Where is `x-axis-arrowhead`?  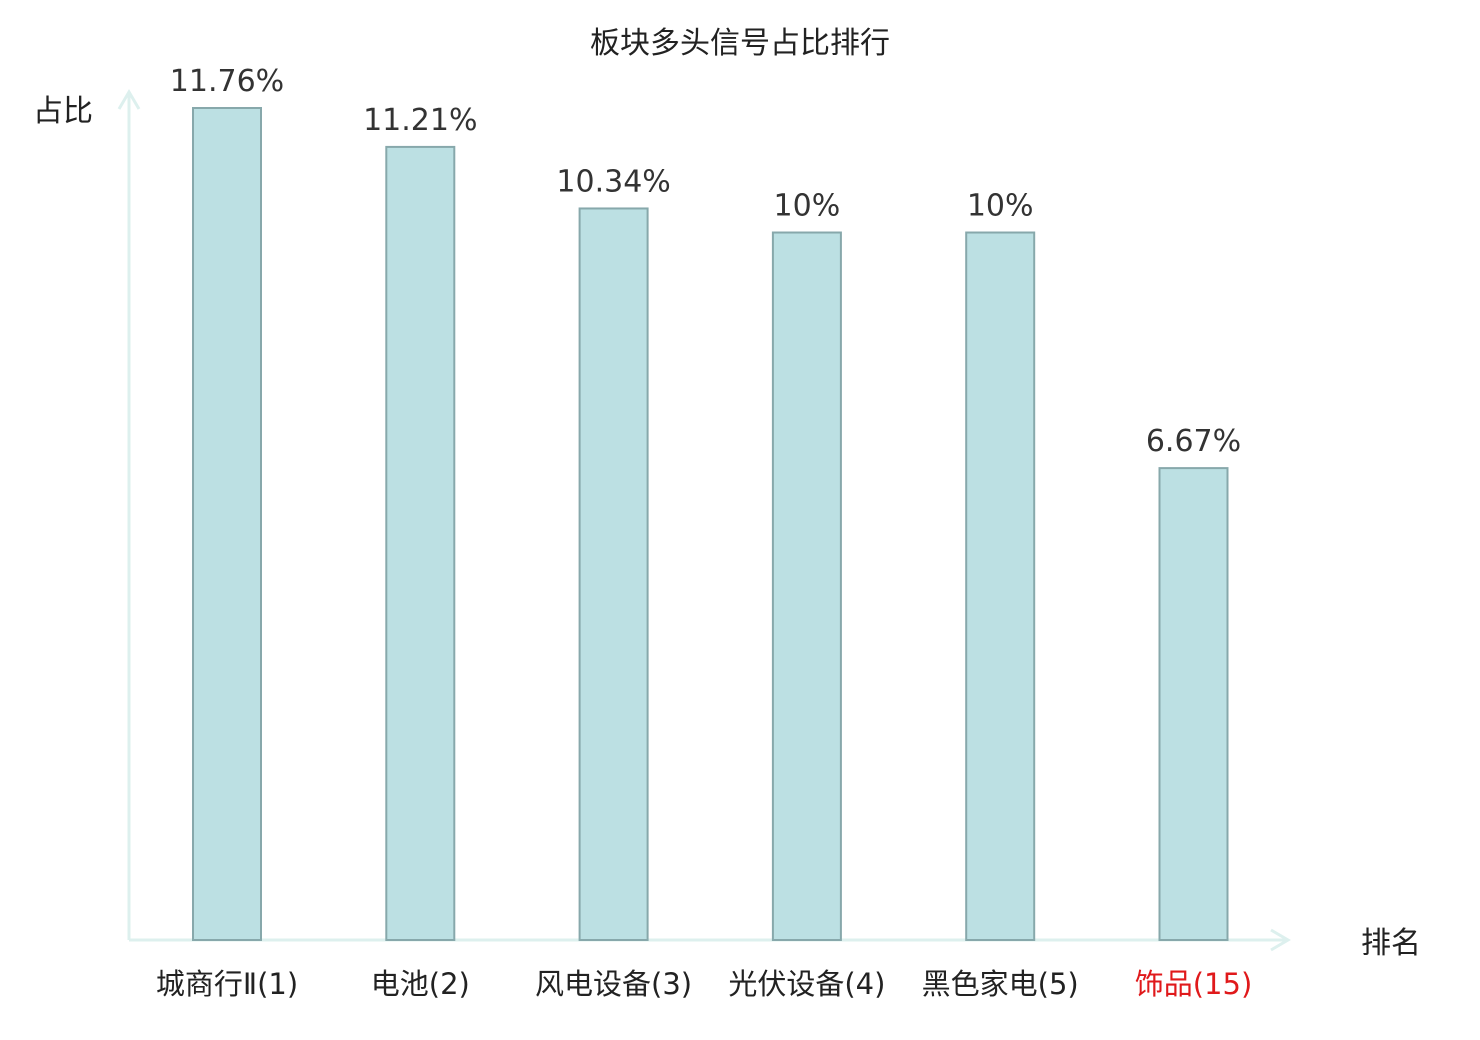
x-axis-arrowhead is located at coordinates (1280, 940).